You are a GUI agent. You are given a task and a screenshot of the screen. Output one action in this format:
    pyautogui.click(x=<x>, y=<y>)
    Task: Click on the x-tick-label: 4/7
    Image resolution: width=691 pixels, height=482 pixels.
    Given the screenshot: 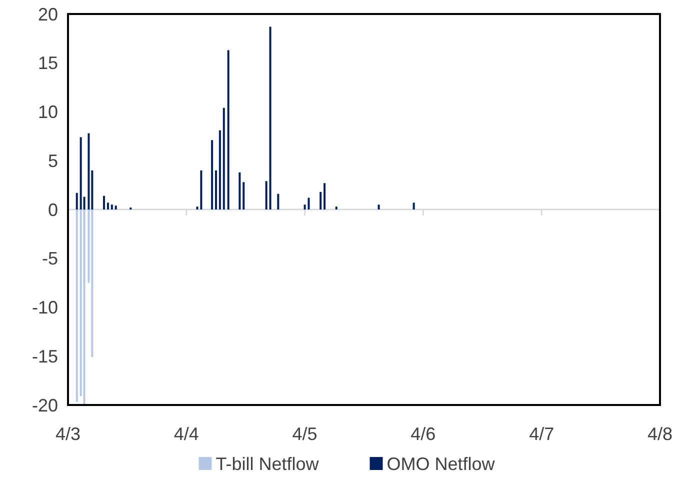 What is the action you would take?
    pyautogui.click(x=541, y=434)
    